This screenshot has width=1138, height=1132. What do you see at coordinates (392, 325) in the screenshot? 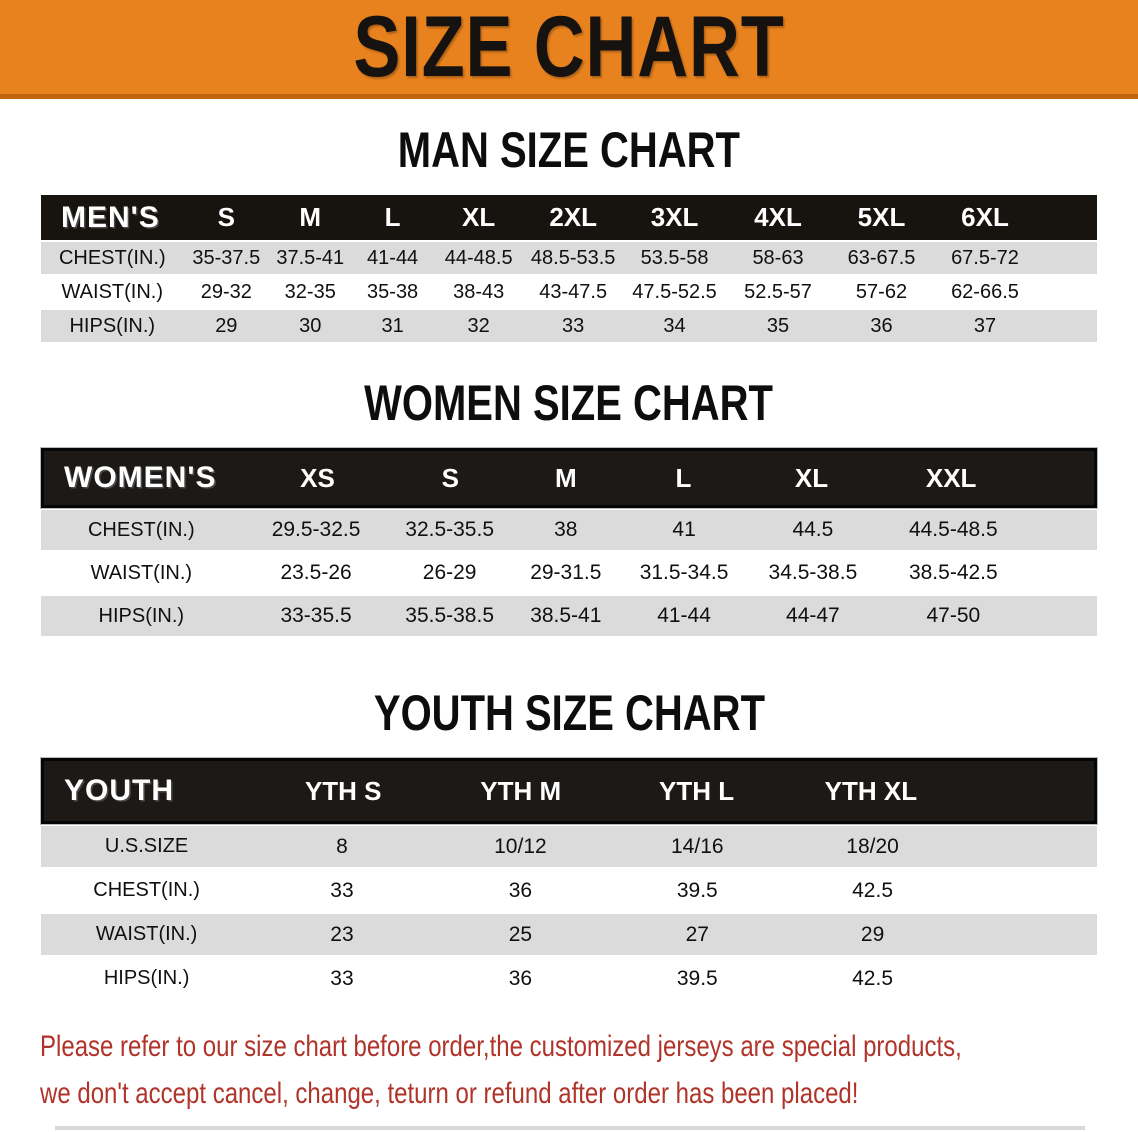
I see `men-hips-value: 31` at bounding box center [392, 325].